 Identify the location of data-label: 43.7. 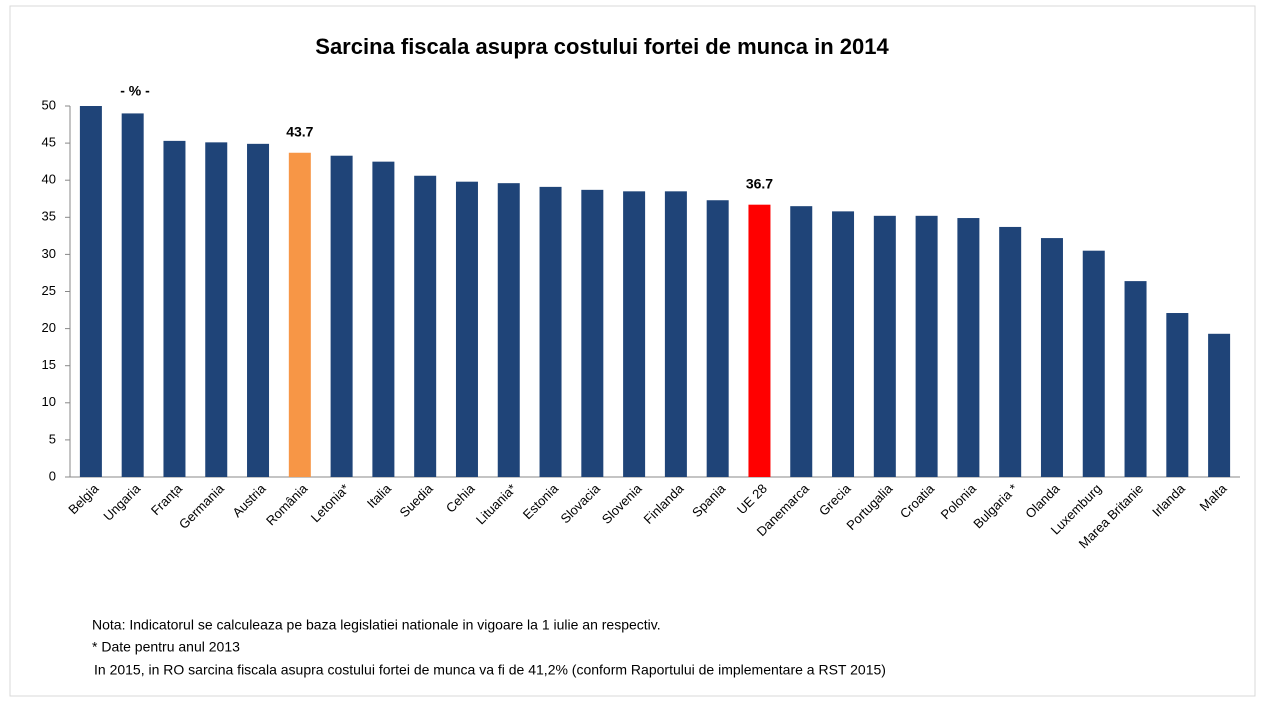
(299, 131).